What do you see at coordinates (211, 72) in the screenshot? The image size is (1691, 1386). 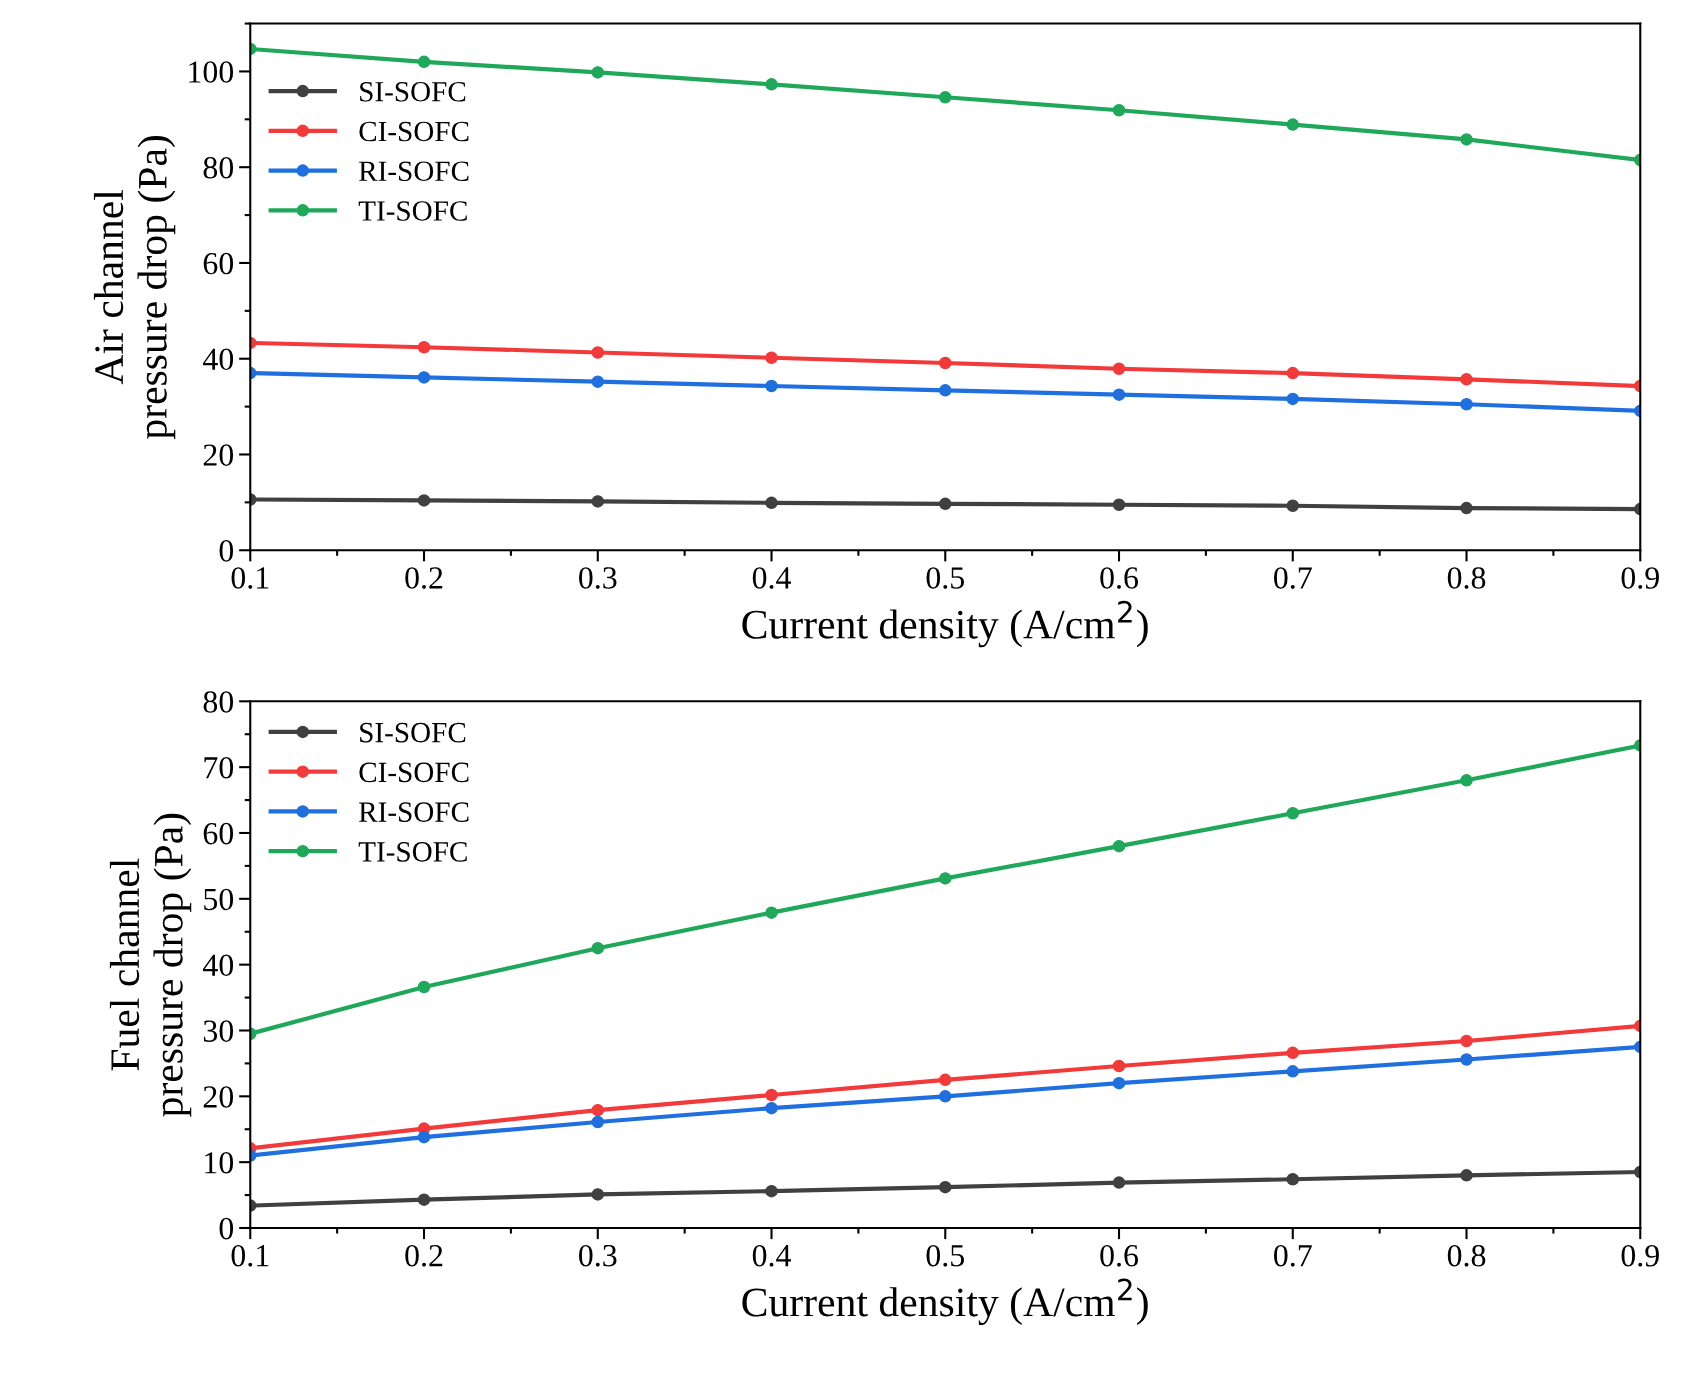 I see `y-tick-label: 100` at bounding box center [211, 72].